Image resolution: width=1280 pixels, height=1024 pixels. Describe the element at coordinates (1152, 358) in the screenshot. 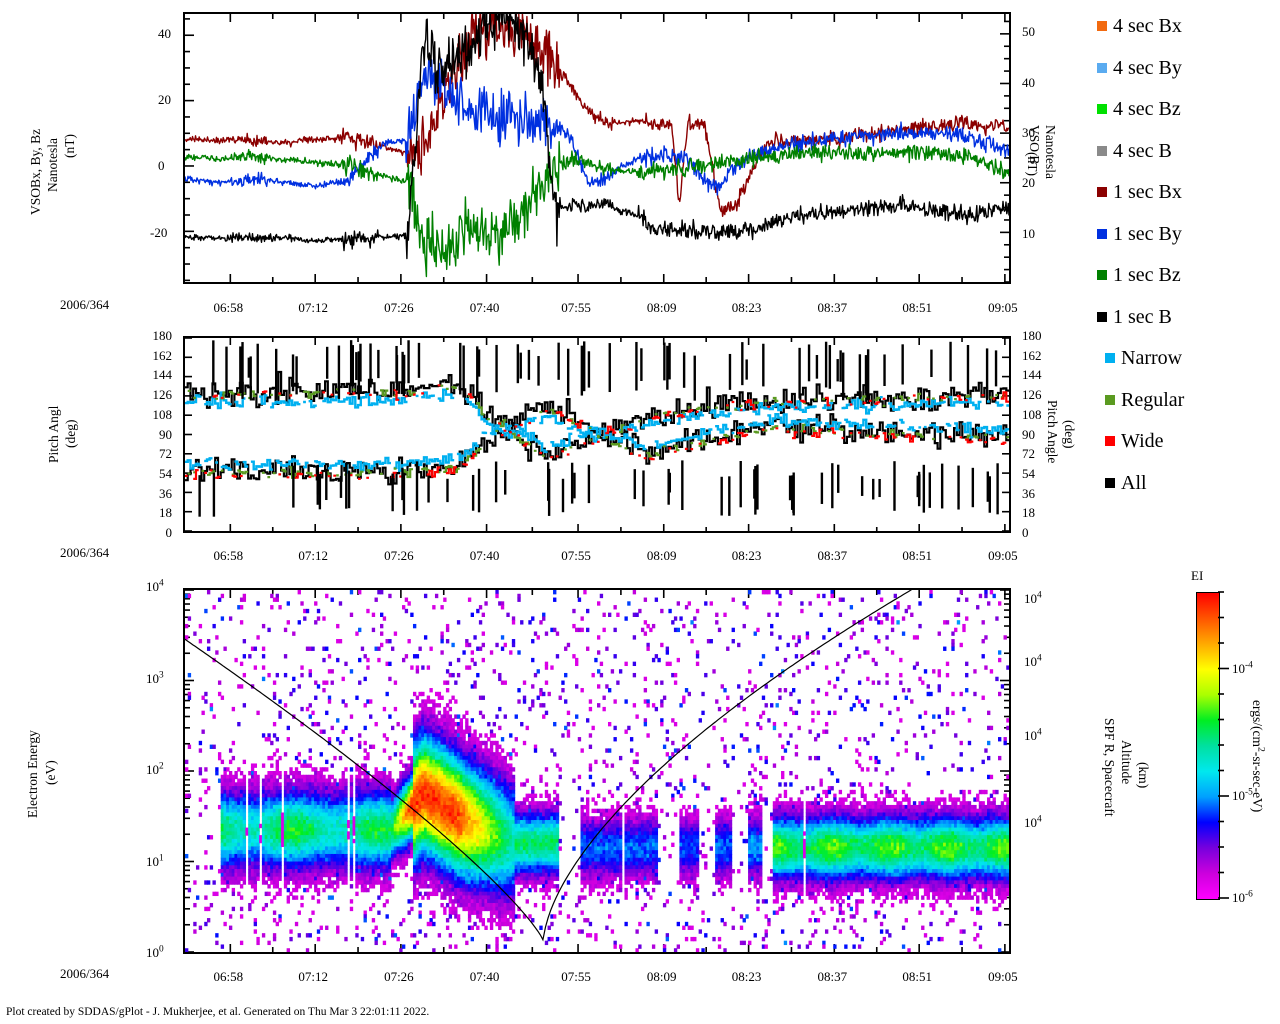

I see `legend-label: Narrow` at that location.